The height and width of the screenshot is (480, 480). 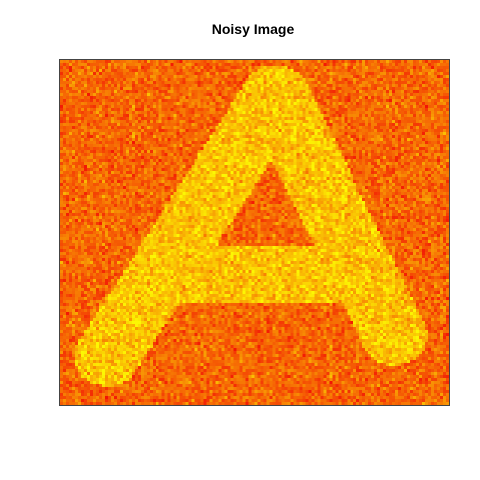 I want to click on figure-title: Noisy Image, so click(x=253, y=29).